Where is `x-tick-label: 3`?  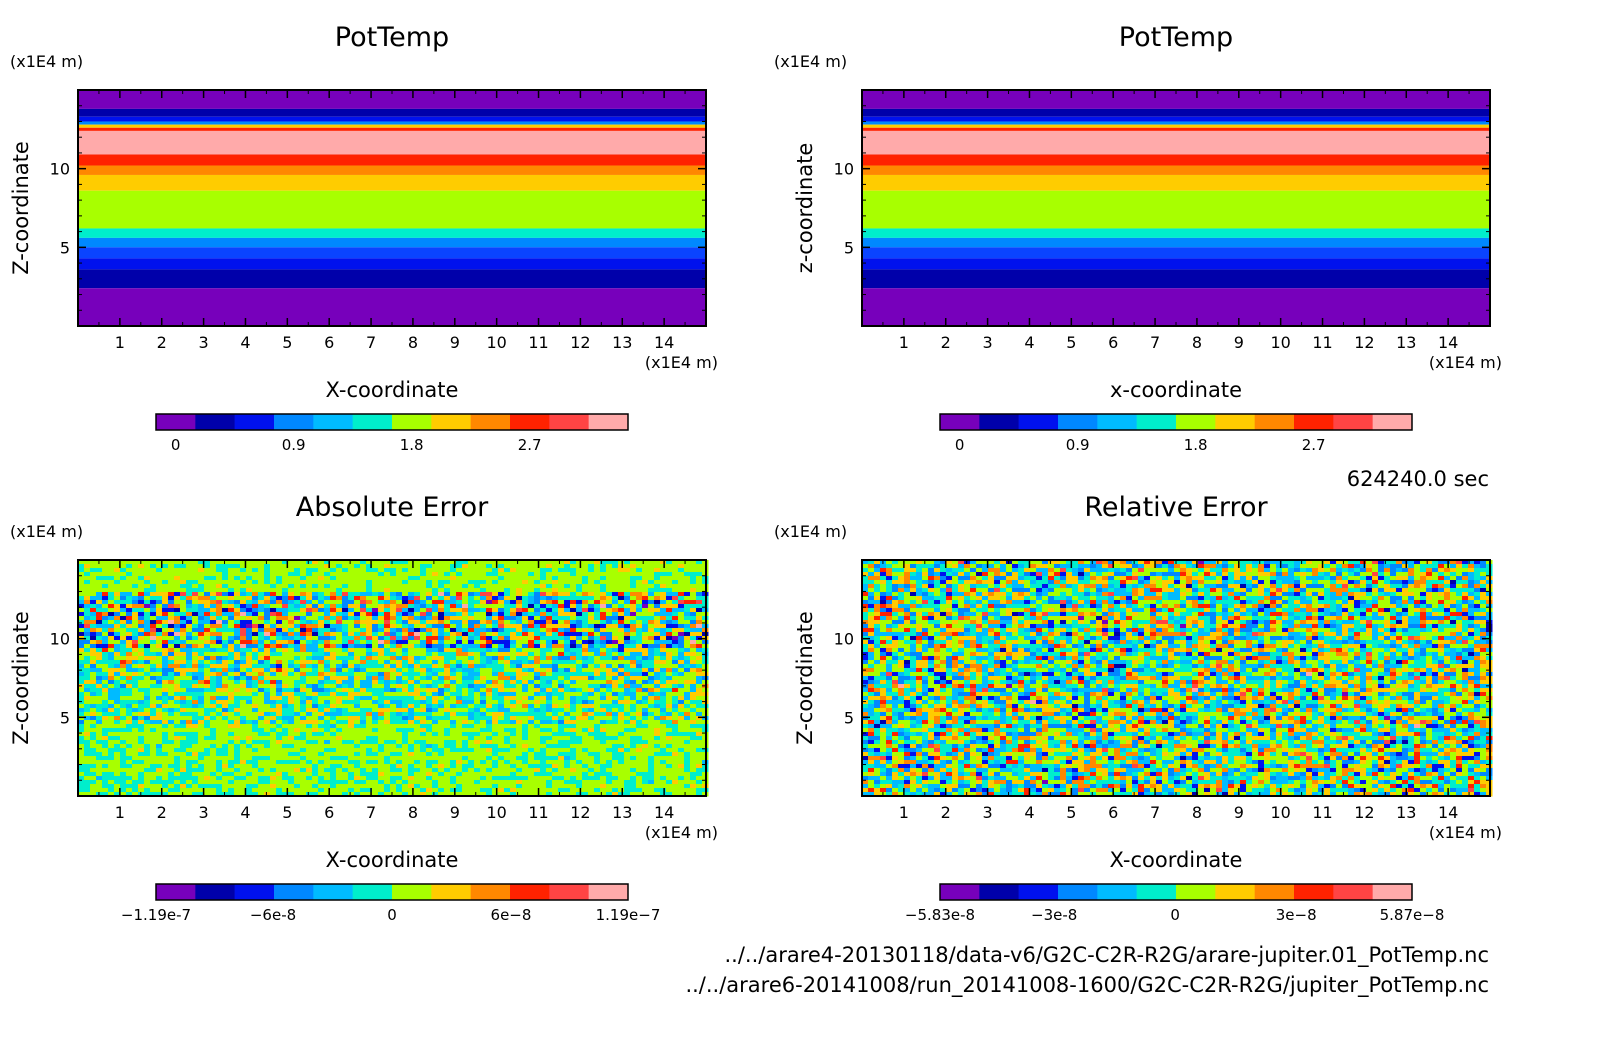
x-tick-label: 3 is located at coordinates (988, 342).